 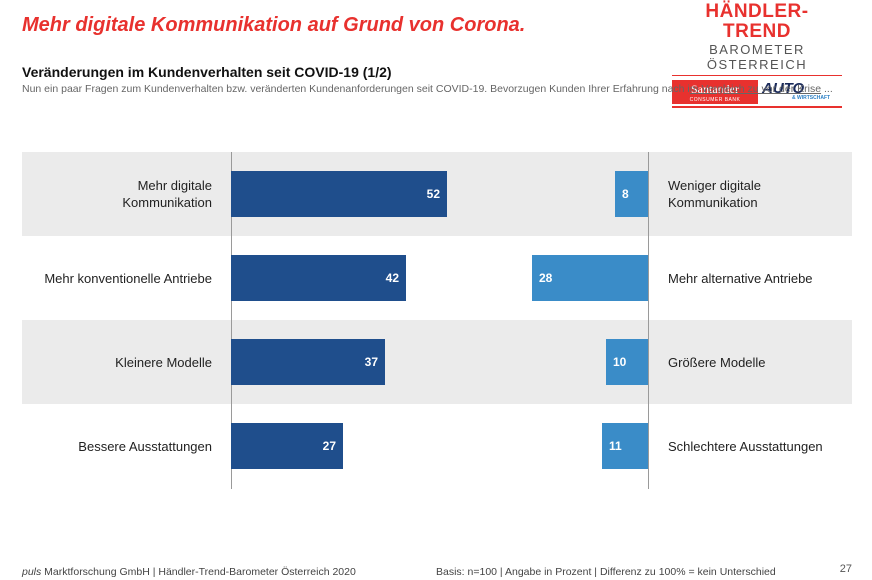 I want to click on category-label-right-line: Größere Modelle, so click(x=717, y=362).